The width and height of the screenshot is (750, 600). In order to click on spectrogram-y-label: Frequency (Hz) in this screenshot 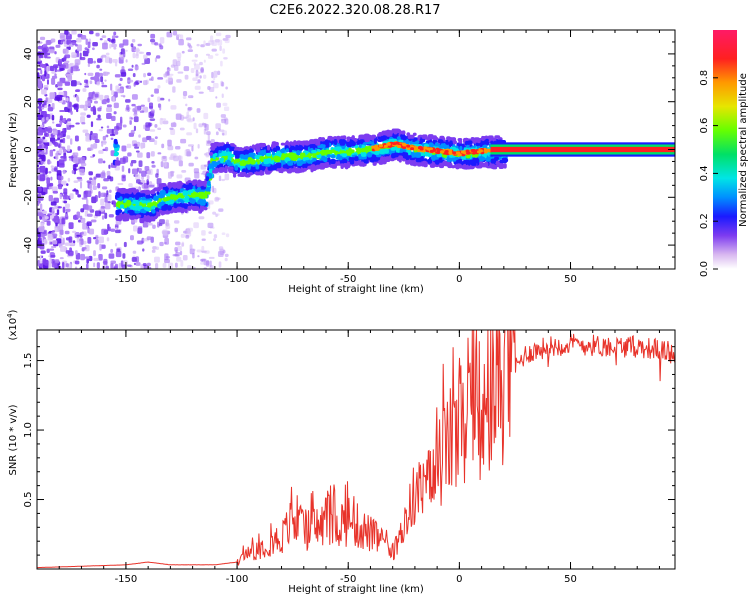, I will do `click(13, 150)`.